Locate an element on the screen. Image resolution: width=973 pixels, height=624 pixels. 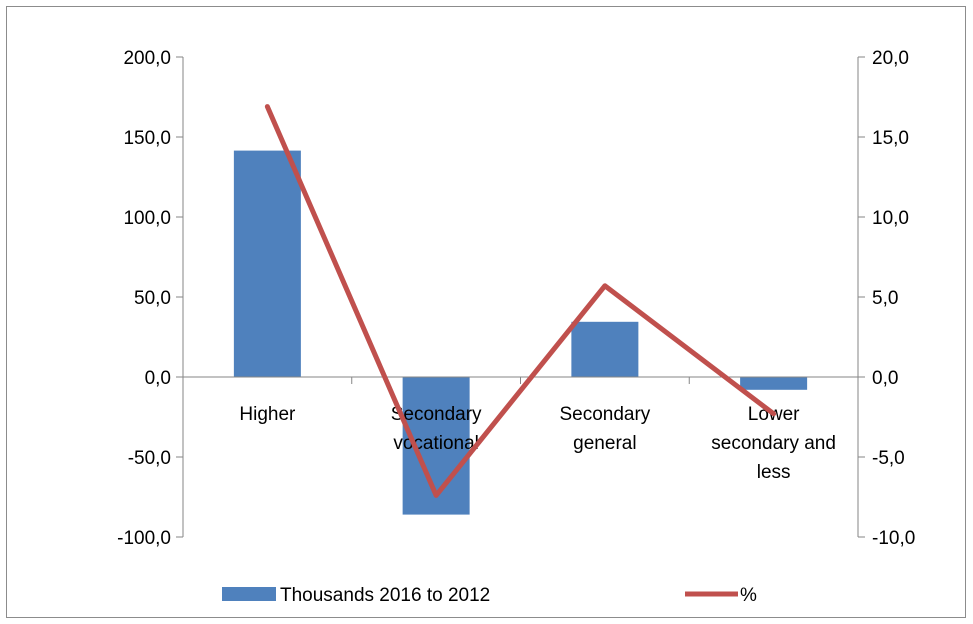
legend-bar-swatch is located at coordinates (249, 594).